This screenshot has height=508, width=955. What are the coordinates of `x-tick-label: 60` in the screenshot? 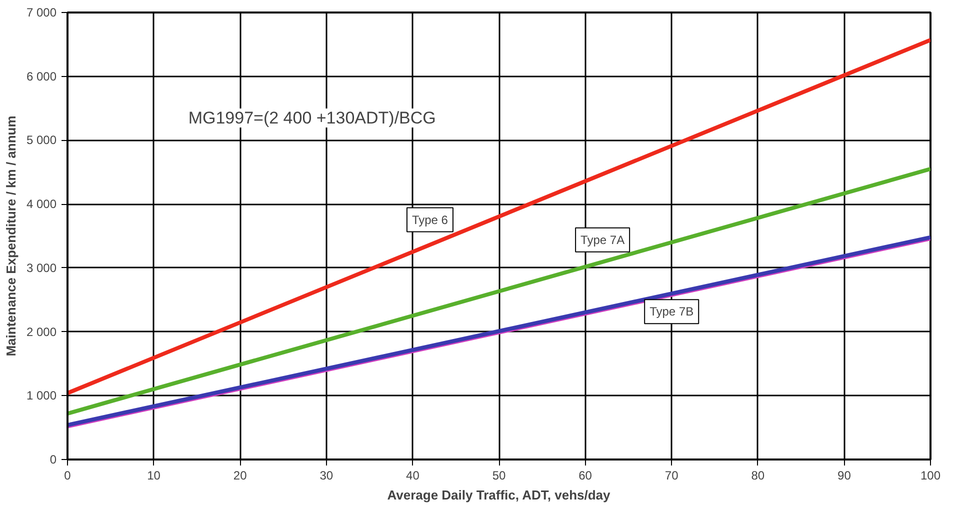 It's located at (585, 475).